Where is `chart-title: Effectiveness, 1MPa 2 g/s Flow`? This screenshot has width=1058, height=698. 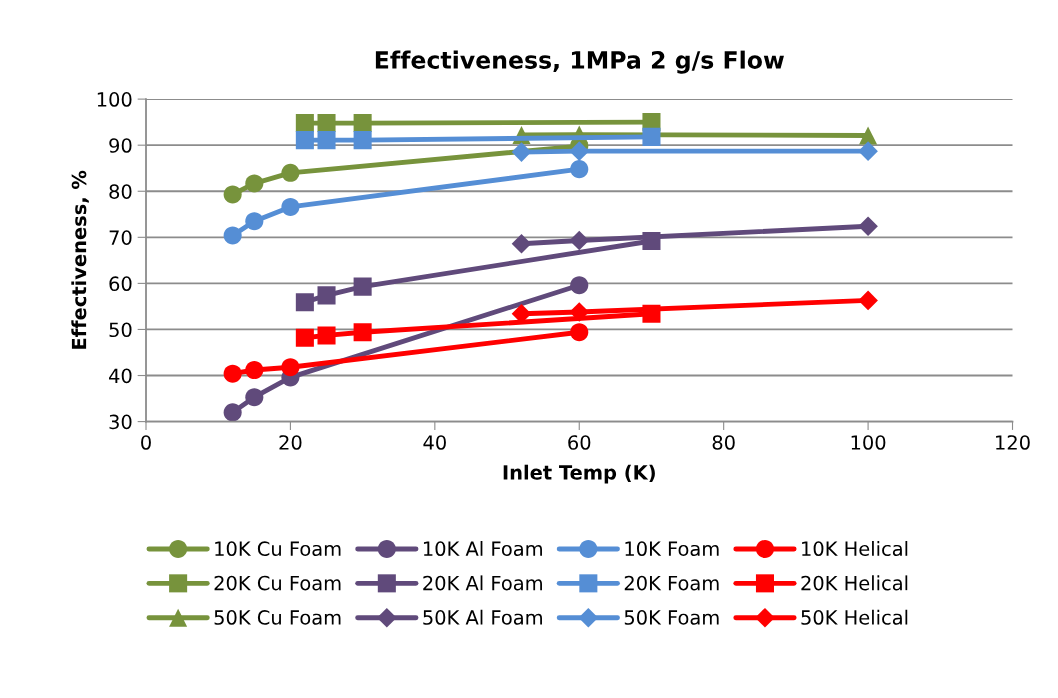
chart-title: Effectiveness, 1MPa 2 g/s Flow is located at coordinates (579, 62).